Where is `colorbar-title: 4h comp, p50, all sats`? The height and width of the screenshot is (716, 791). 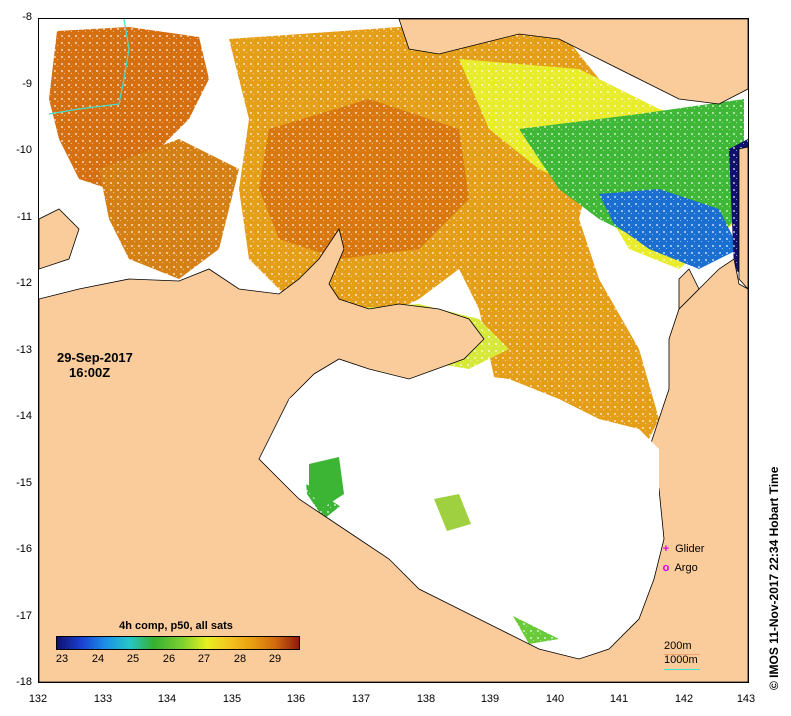
colorbar-title: 4h comp, p50, all sats is located at coordinates (176, 626).